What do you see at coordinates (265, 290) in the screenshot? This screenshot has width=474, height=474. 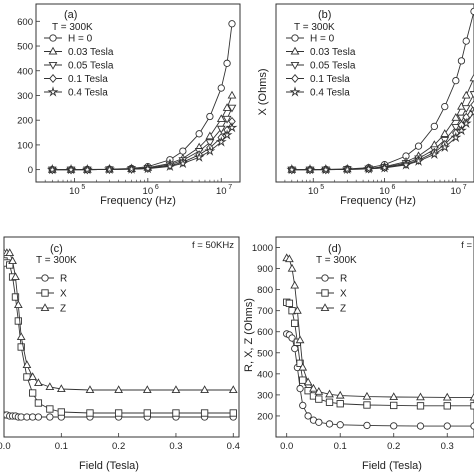 I see `y-tick-label: 800` at bounding box center [265, 290].